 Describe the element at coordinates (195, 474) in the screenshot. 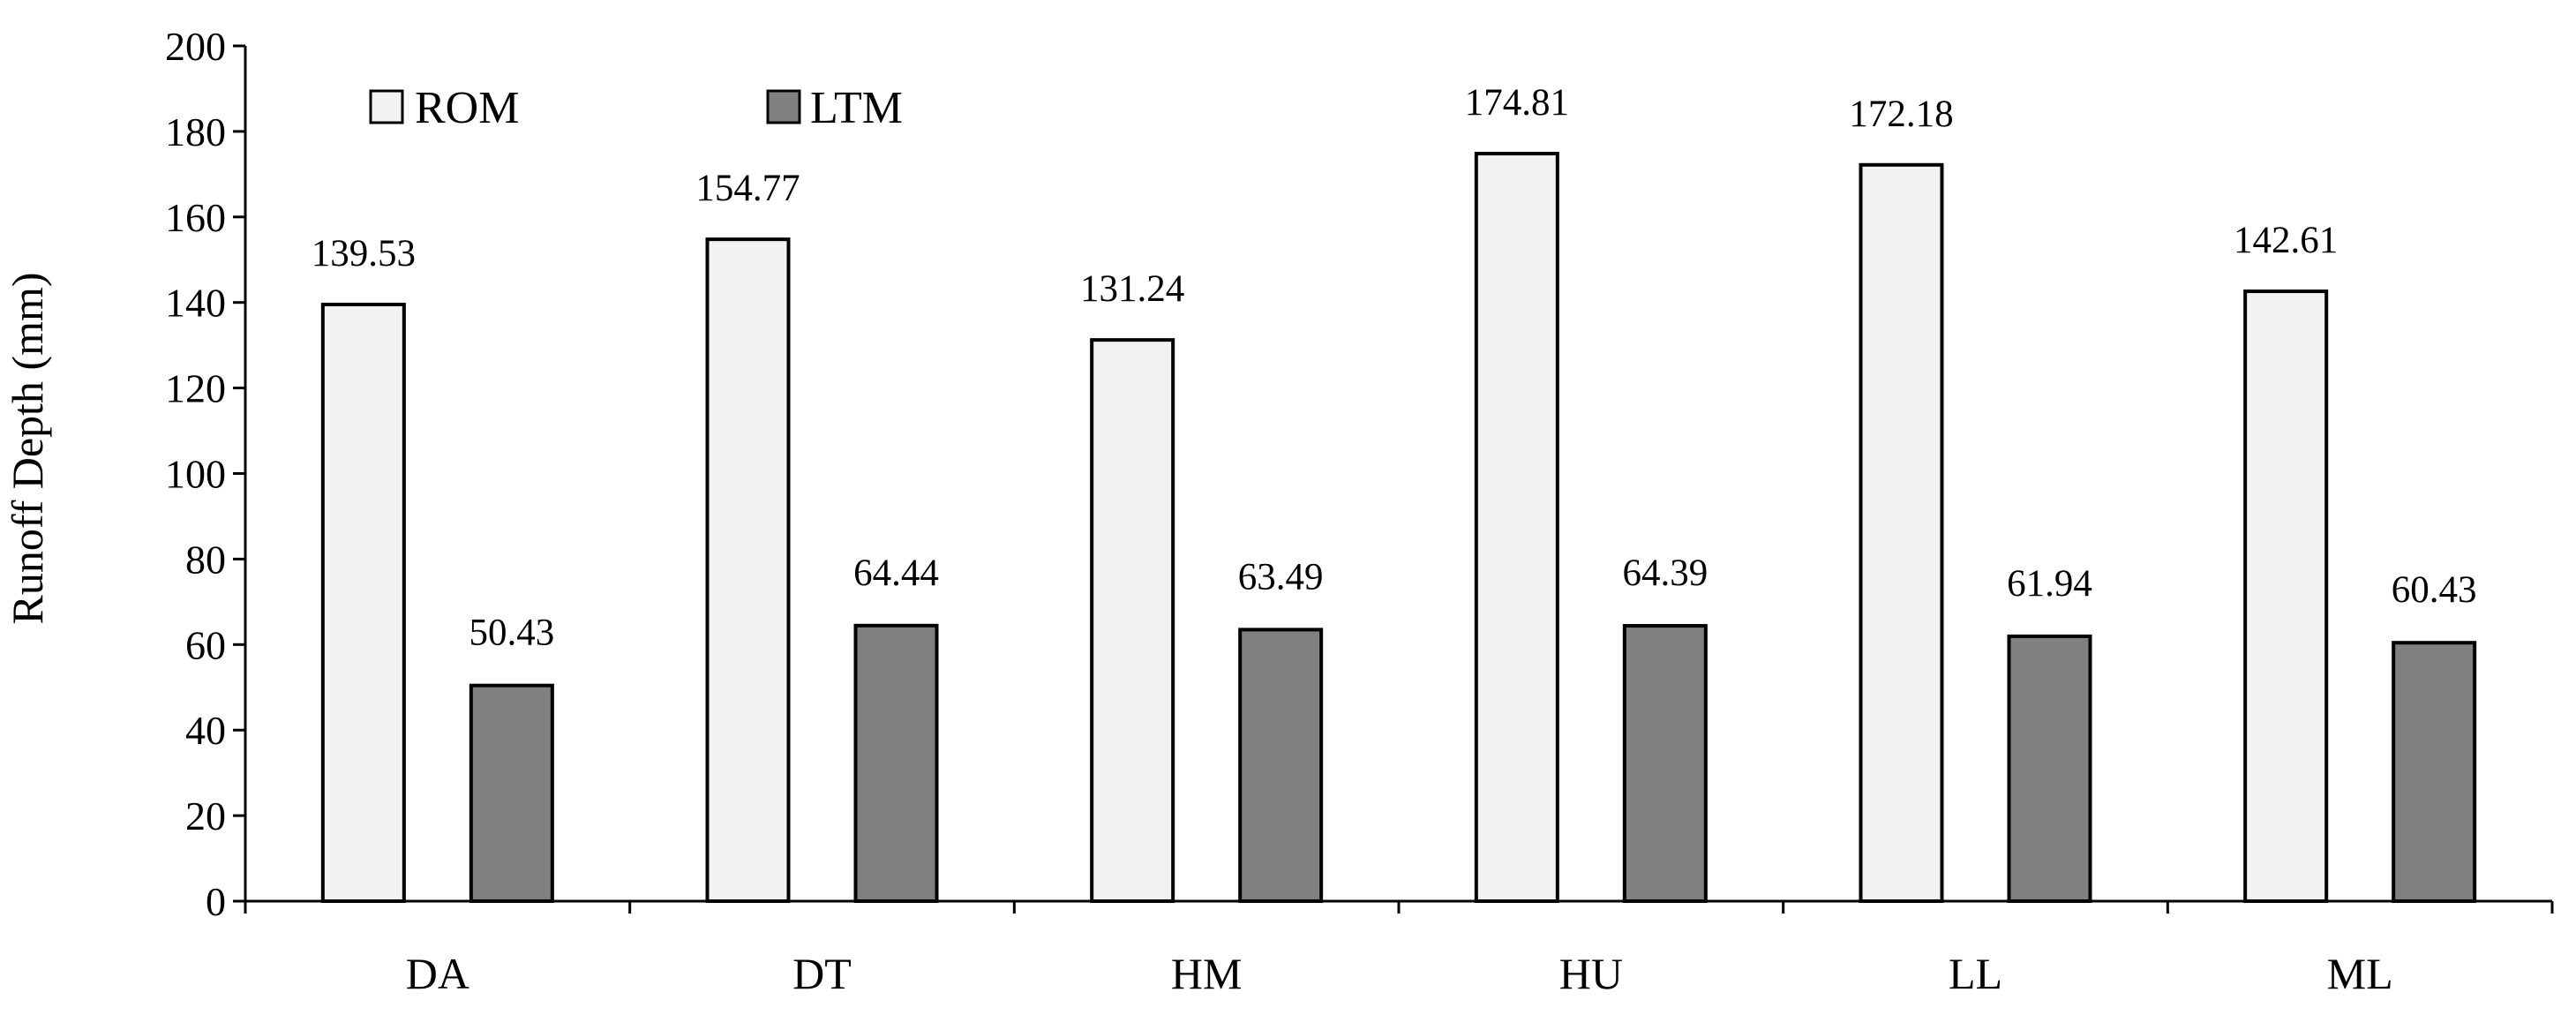

I see `y-tick-label-100: 100` at that location.